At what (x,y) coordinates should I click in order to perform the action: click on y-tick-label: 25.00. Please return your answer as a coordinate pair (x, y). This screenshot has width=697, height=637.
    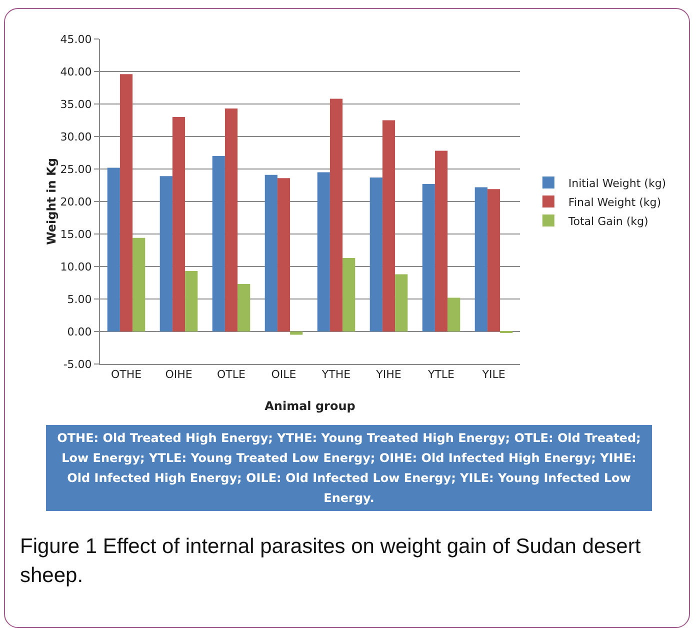
    Looking at the image, I should click on (76, 169).